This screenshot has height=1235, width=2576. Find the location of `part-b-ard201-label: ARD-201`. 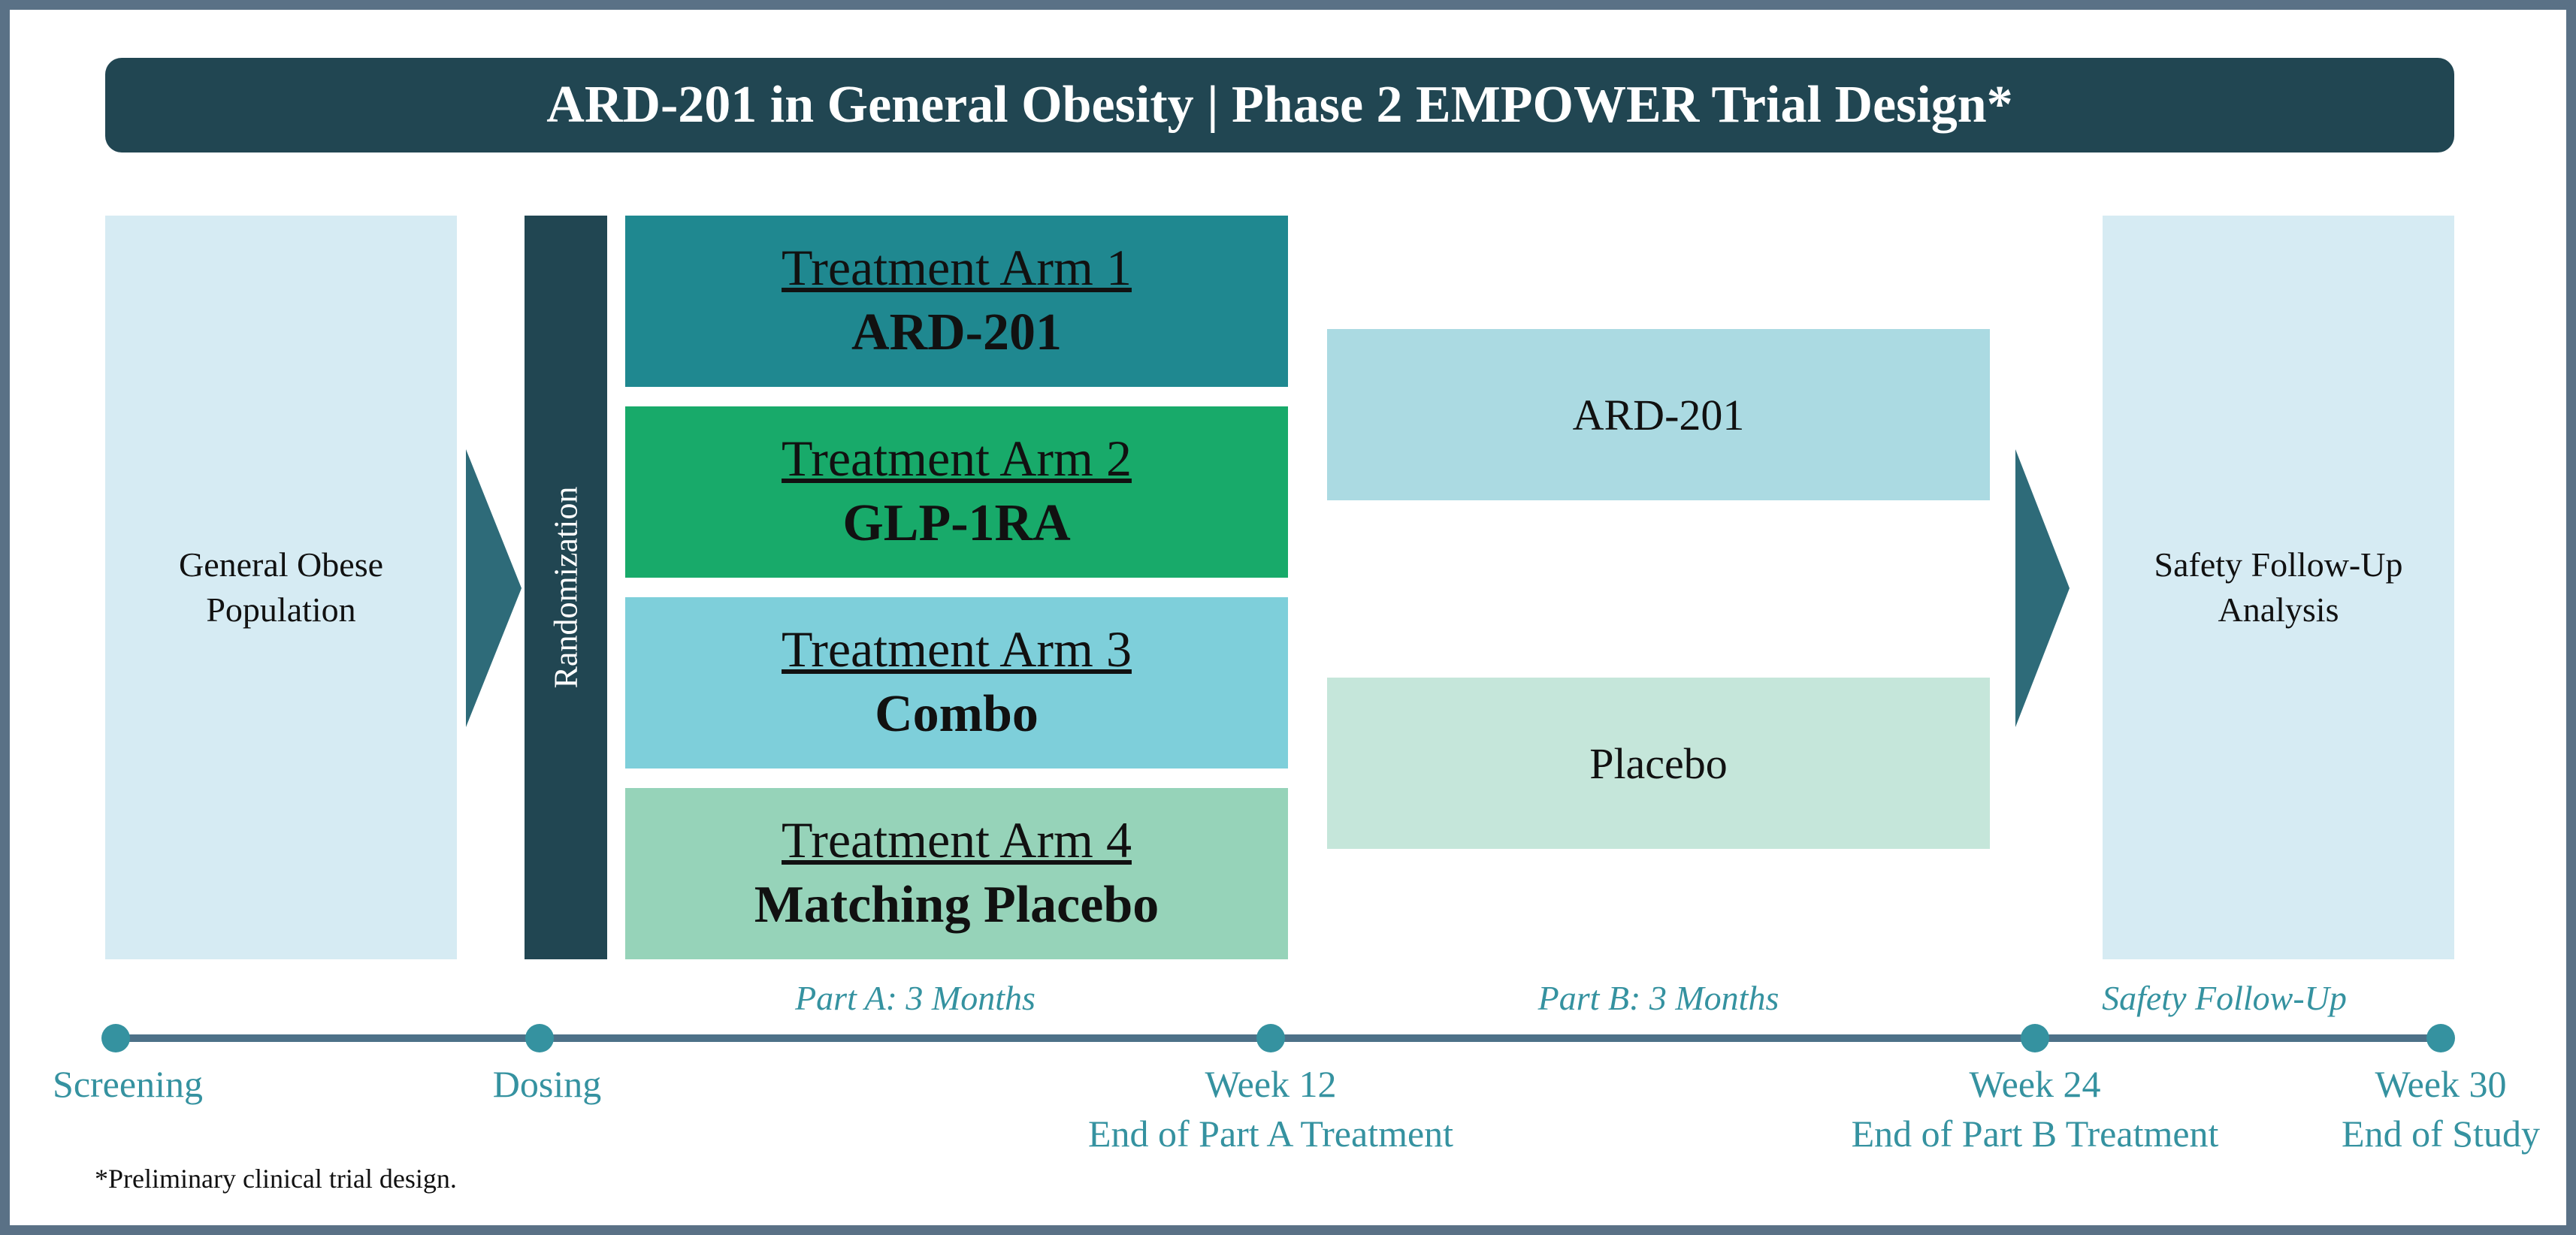

part-b-ard201-label: ARD-201 is located at coordinates (1659, 415).